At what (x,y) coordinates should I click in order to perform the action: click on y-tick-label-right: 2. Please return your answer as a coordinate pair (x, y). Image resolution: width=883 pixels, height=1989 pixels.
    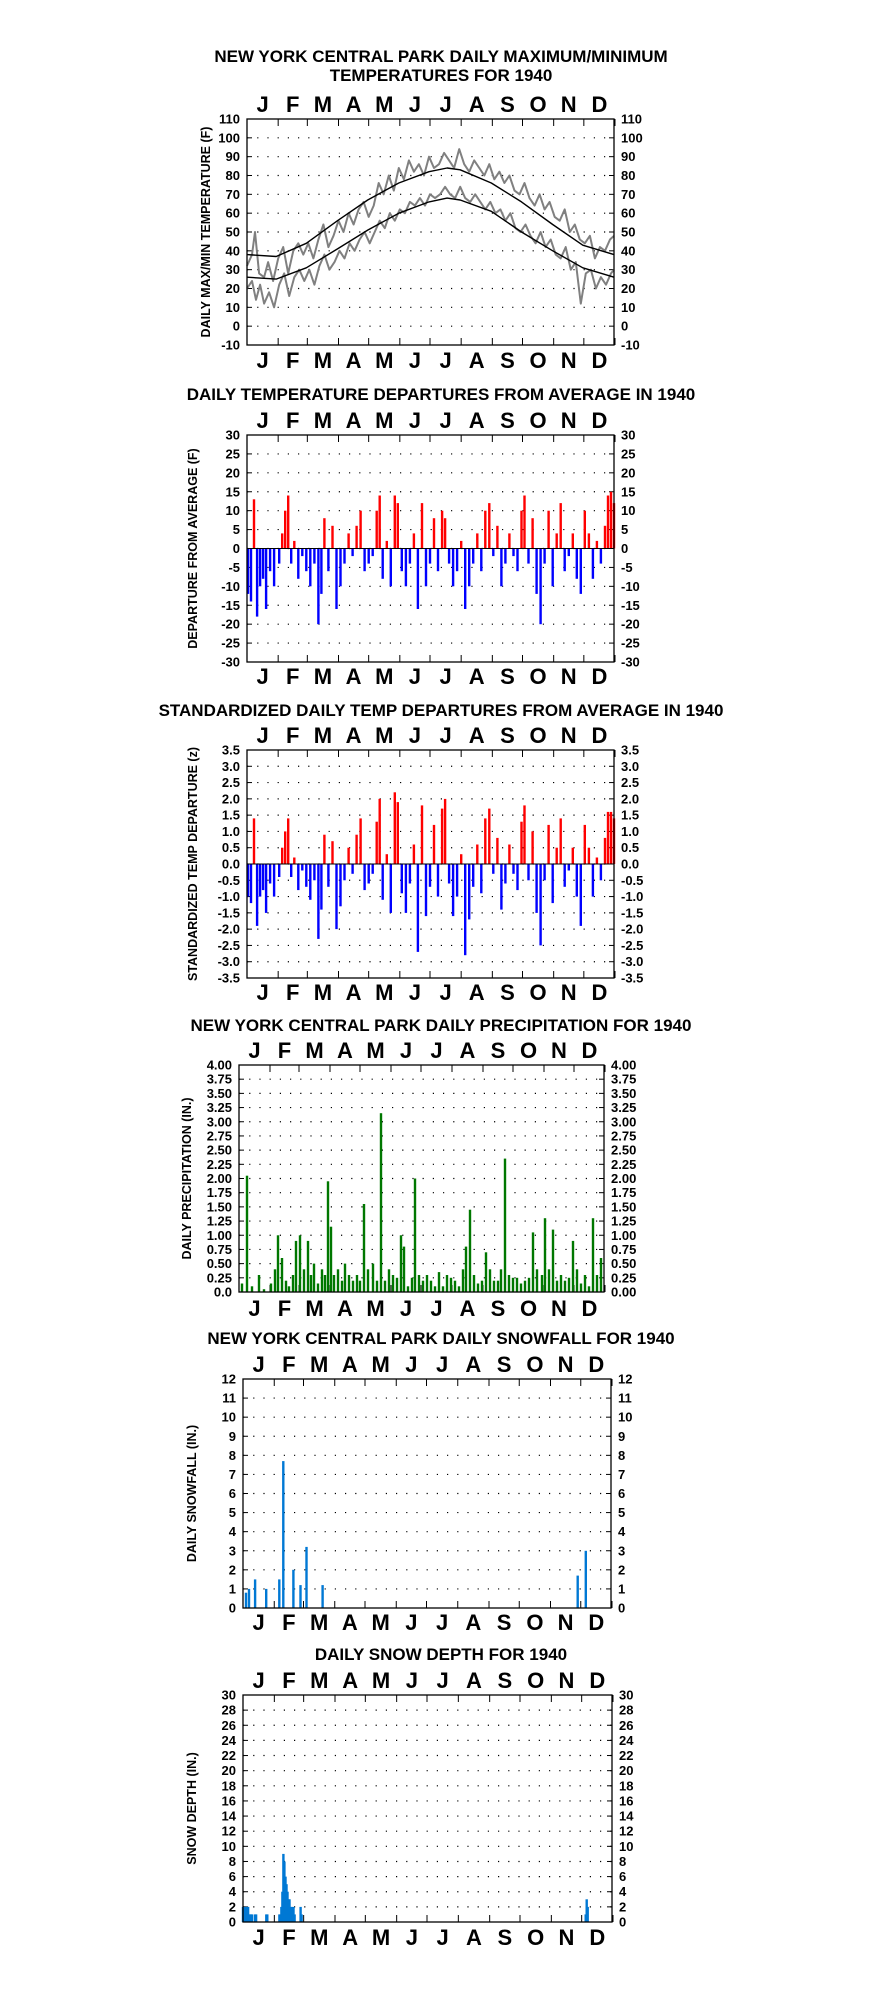
    Looking at the image, I should click on (622, 1906).